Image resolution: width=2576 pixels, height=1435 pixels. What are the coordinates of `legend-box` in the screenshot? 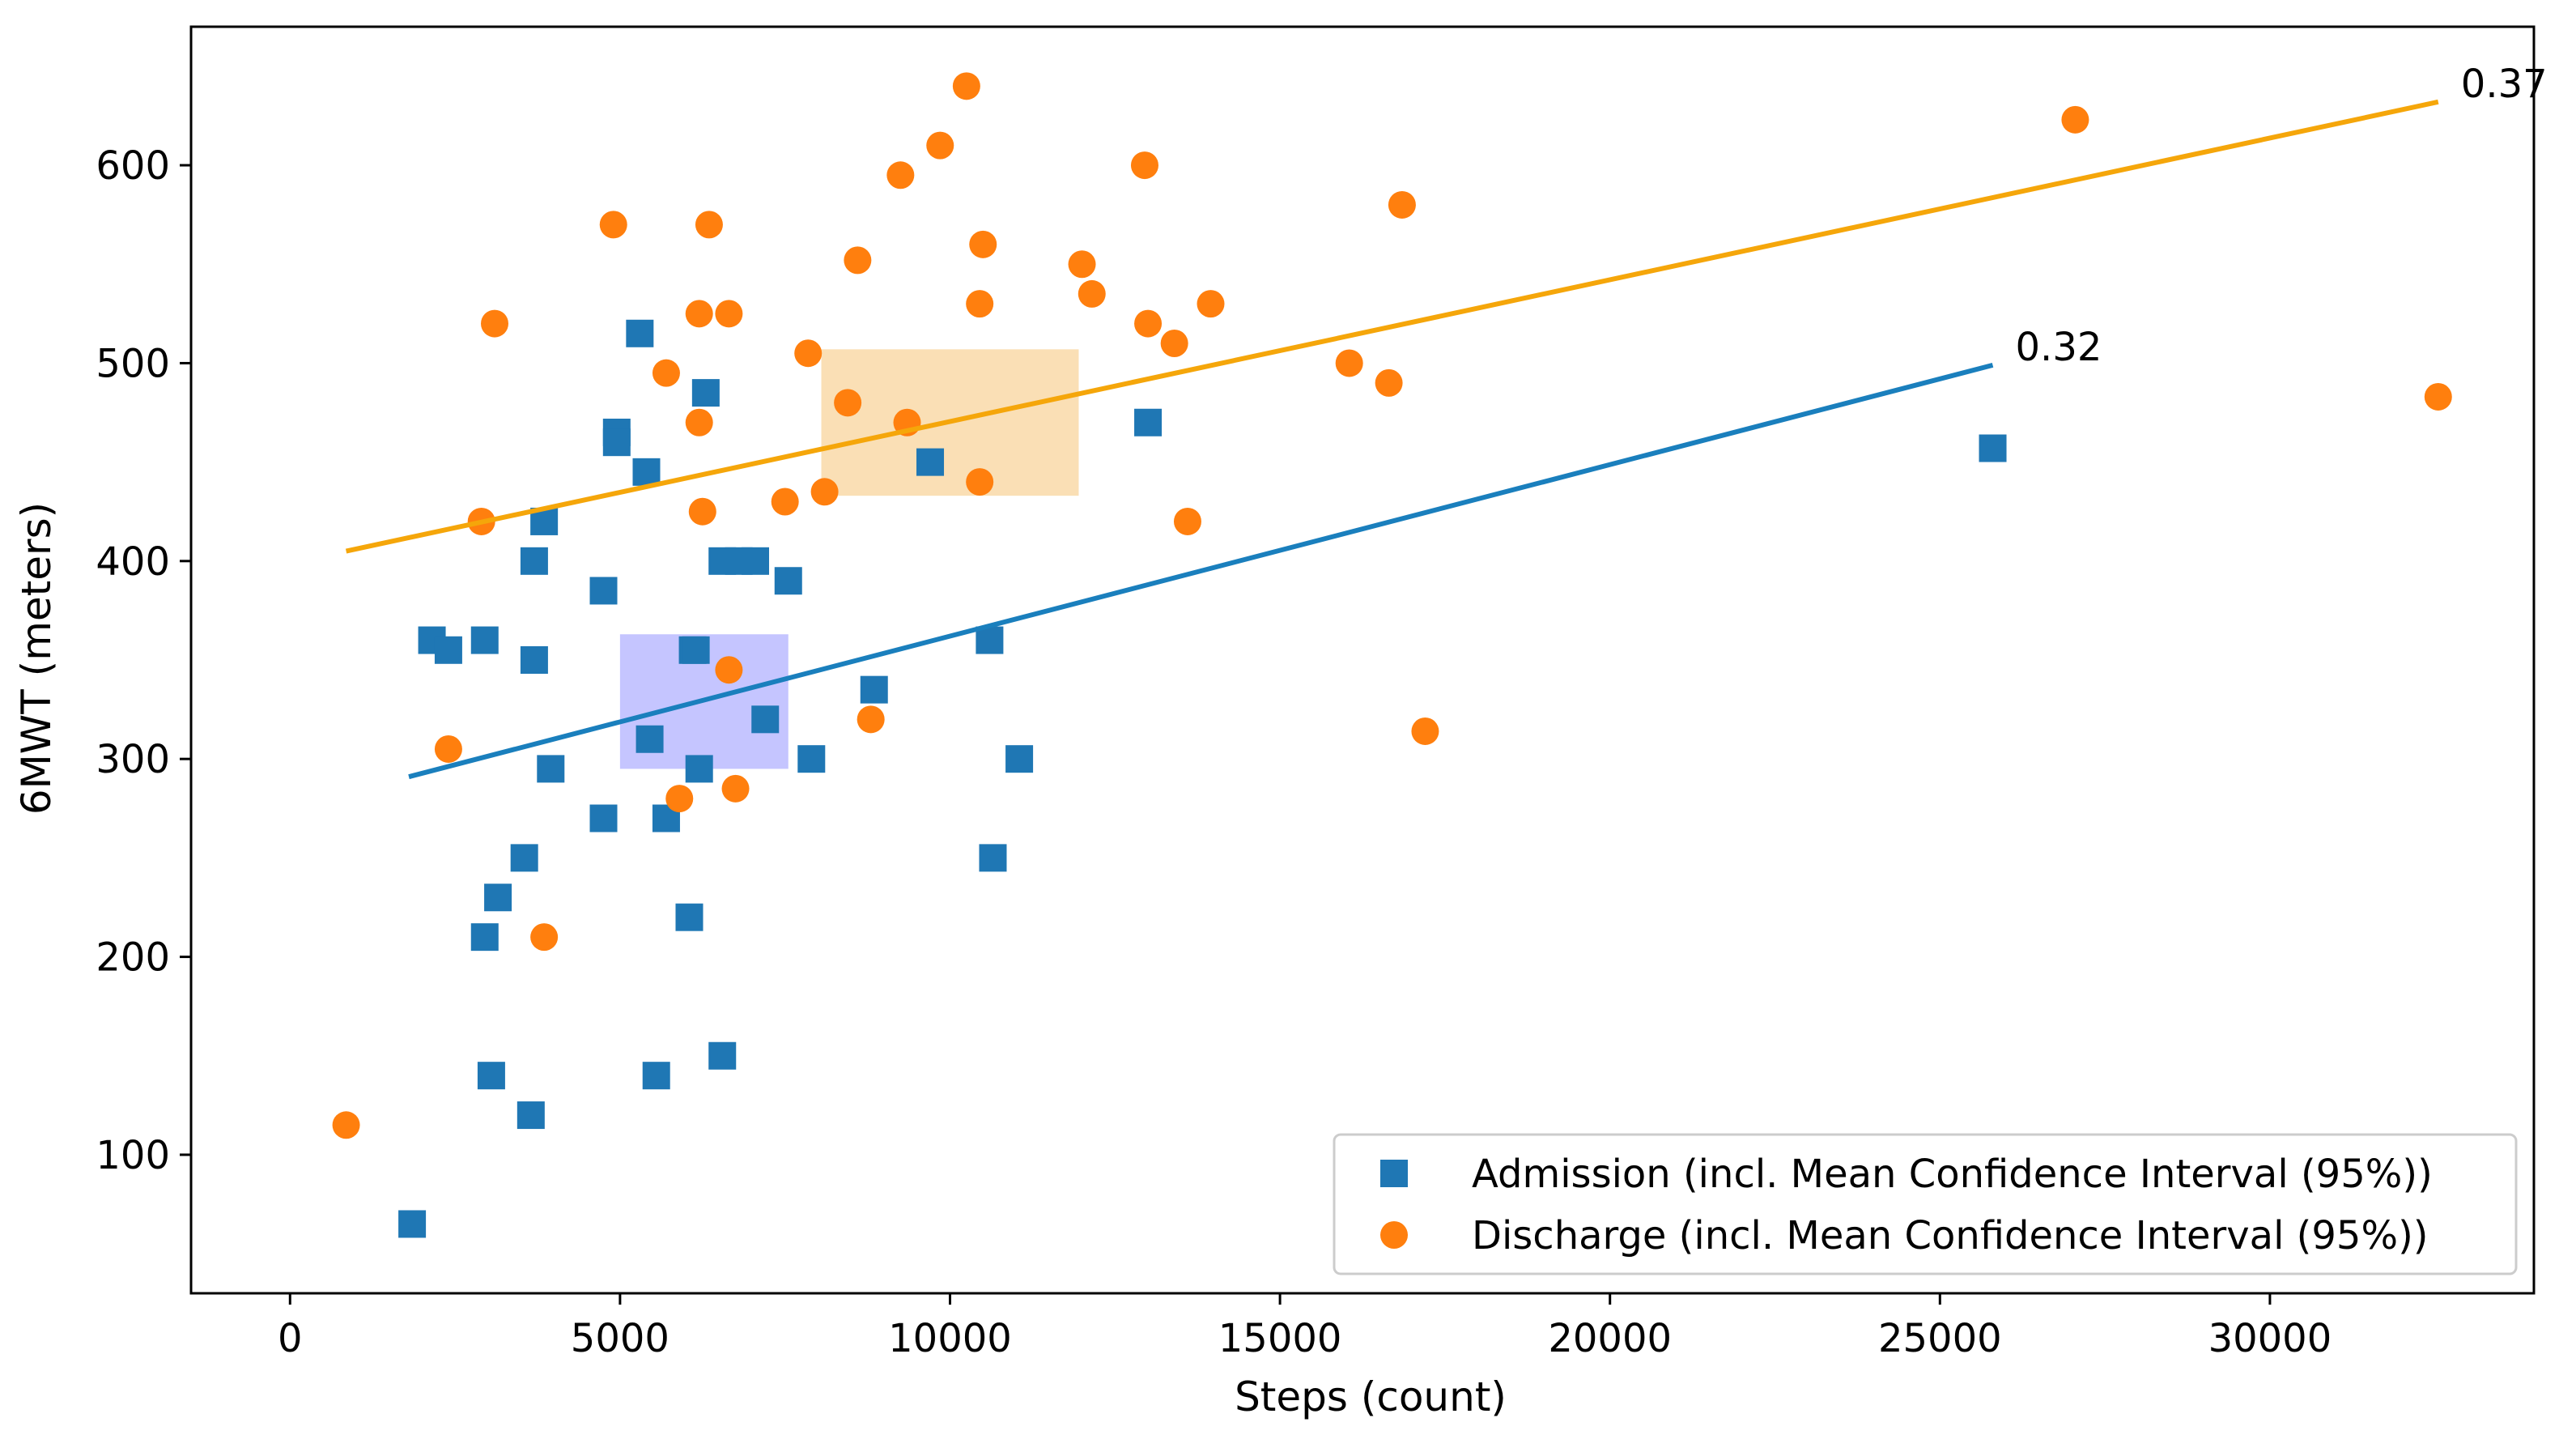 It's located at (1926, 1204).